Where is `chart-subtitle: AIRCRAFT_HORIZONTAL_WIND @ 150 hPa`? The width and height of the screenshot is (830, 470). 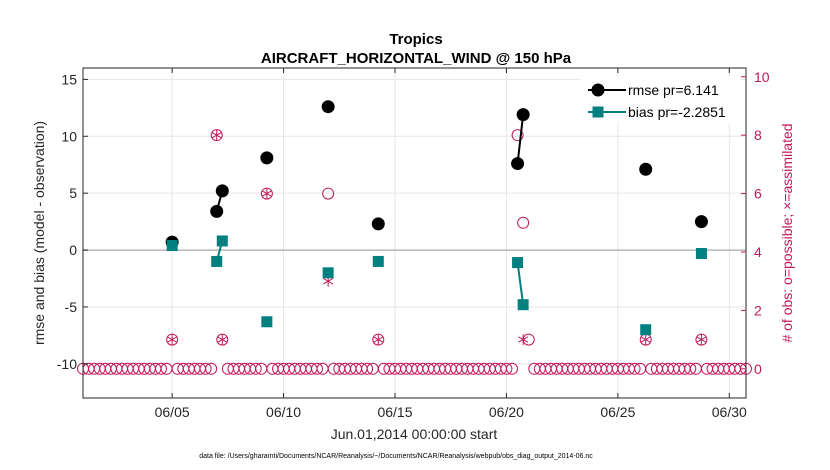
chart-subtitle: AIRCRAFT_HORIZONTAL_WIND @ 150 hPa is located at coordinates (416, 58).